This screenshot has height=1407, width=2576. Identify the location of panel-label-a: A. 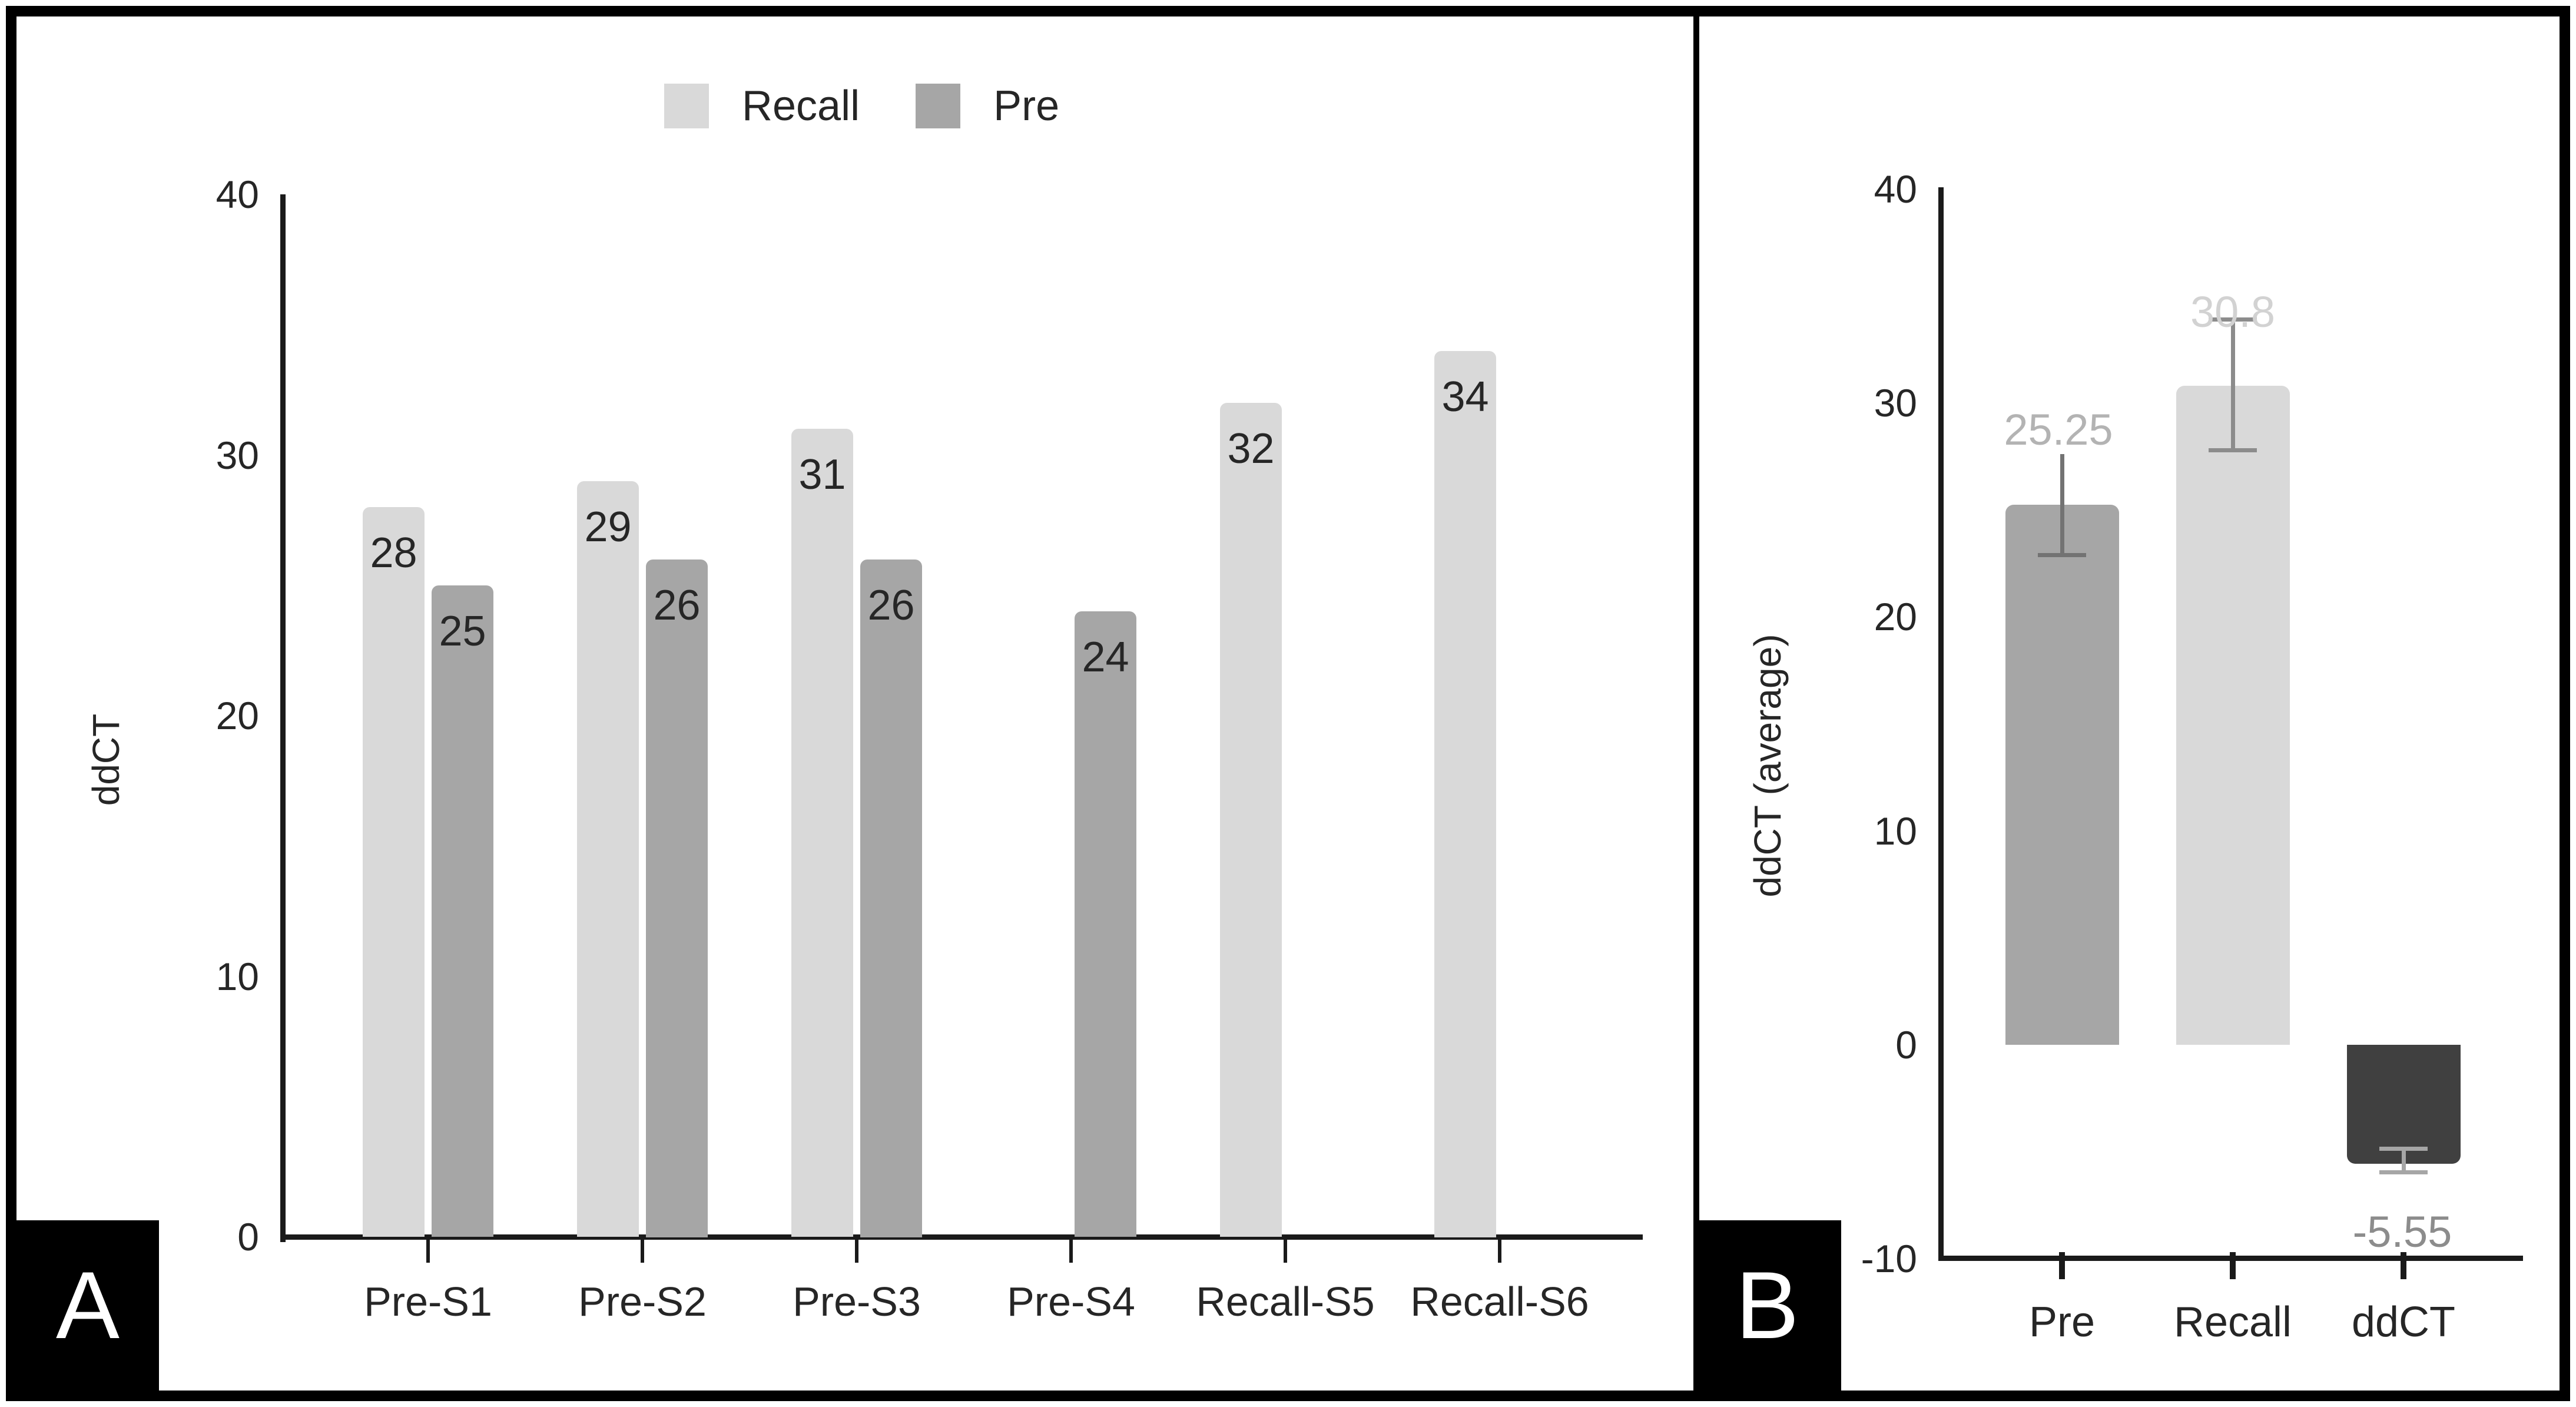
(87, 1305).